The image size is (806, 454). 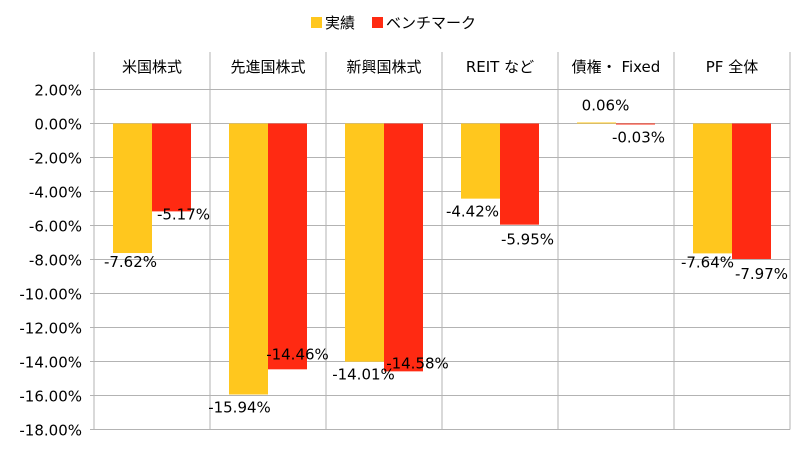 I want to click on legend-label-benchmark: ベンチマーク, so click(x=431, y=23).